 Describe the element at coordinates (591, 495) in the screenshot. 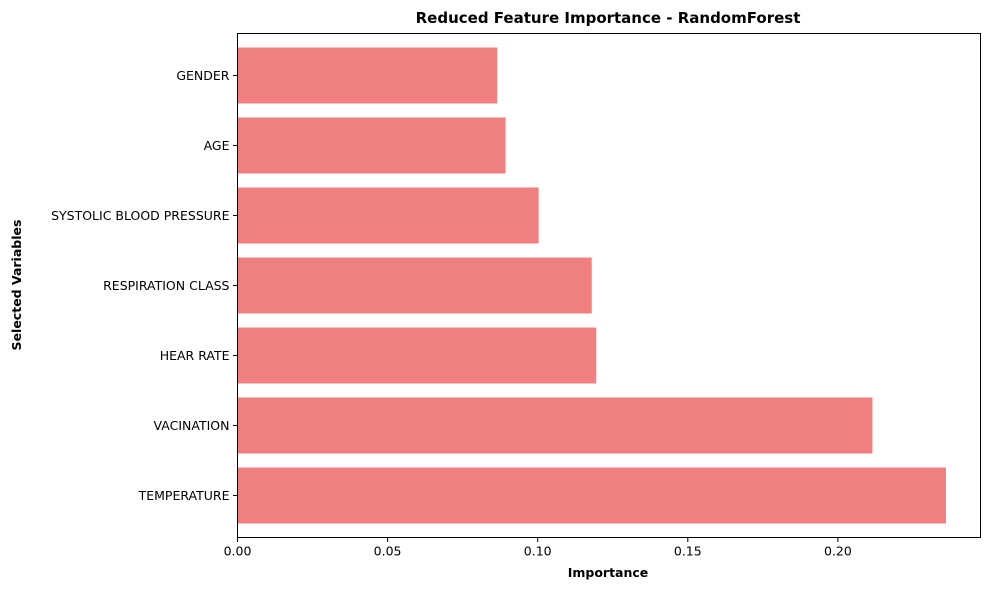

I see `bar-temperature` at that location.